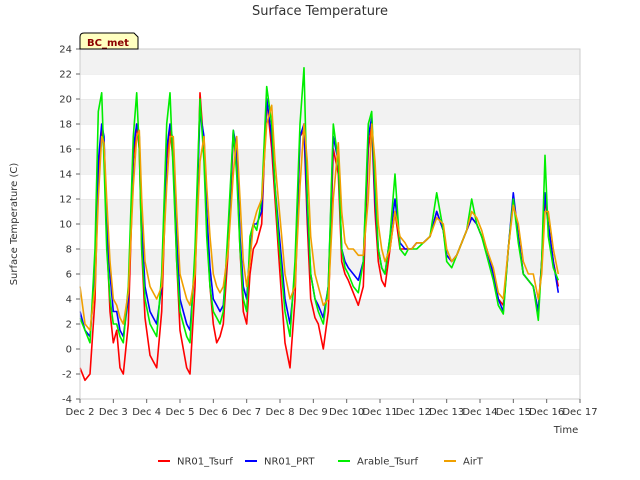 The height and width of the screenshot is (480, 640). What do you see at coordinates (108, 43) in the screenshot?
I see `badge-label: BC_met` at bounding box center [108, 43].